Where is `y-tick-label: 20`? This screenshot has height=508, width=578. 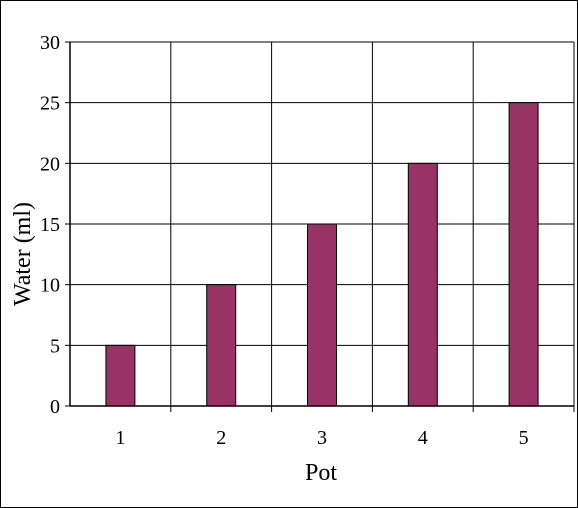
y-tick-label: 20 is located at coordinates (50, 164).